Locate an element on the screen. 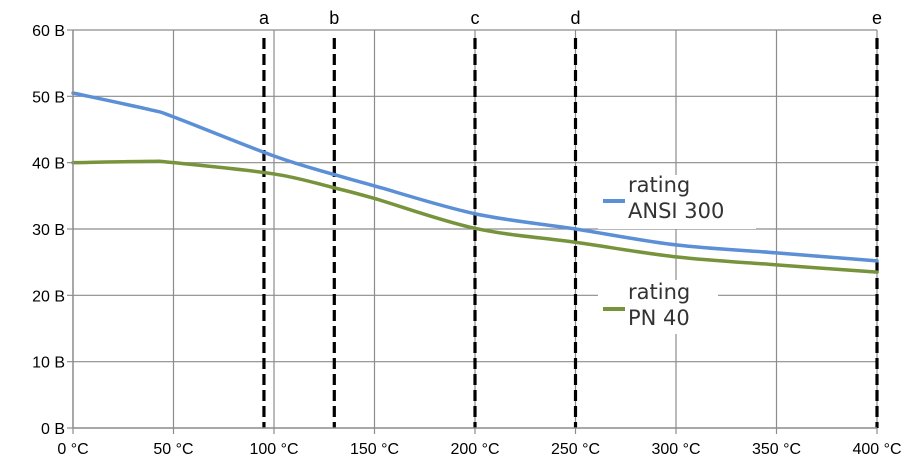 This screenshot has width=910, height=465. x-tick-label: 300 °C is located at coordinates (675, 449).